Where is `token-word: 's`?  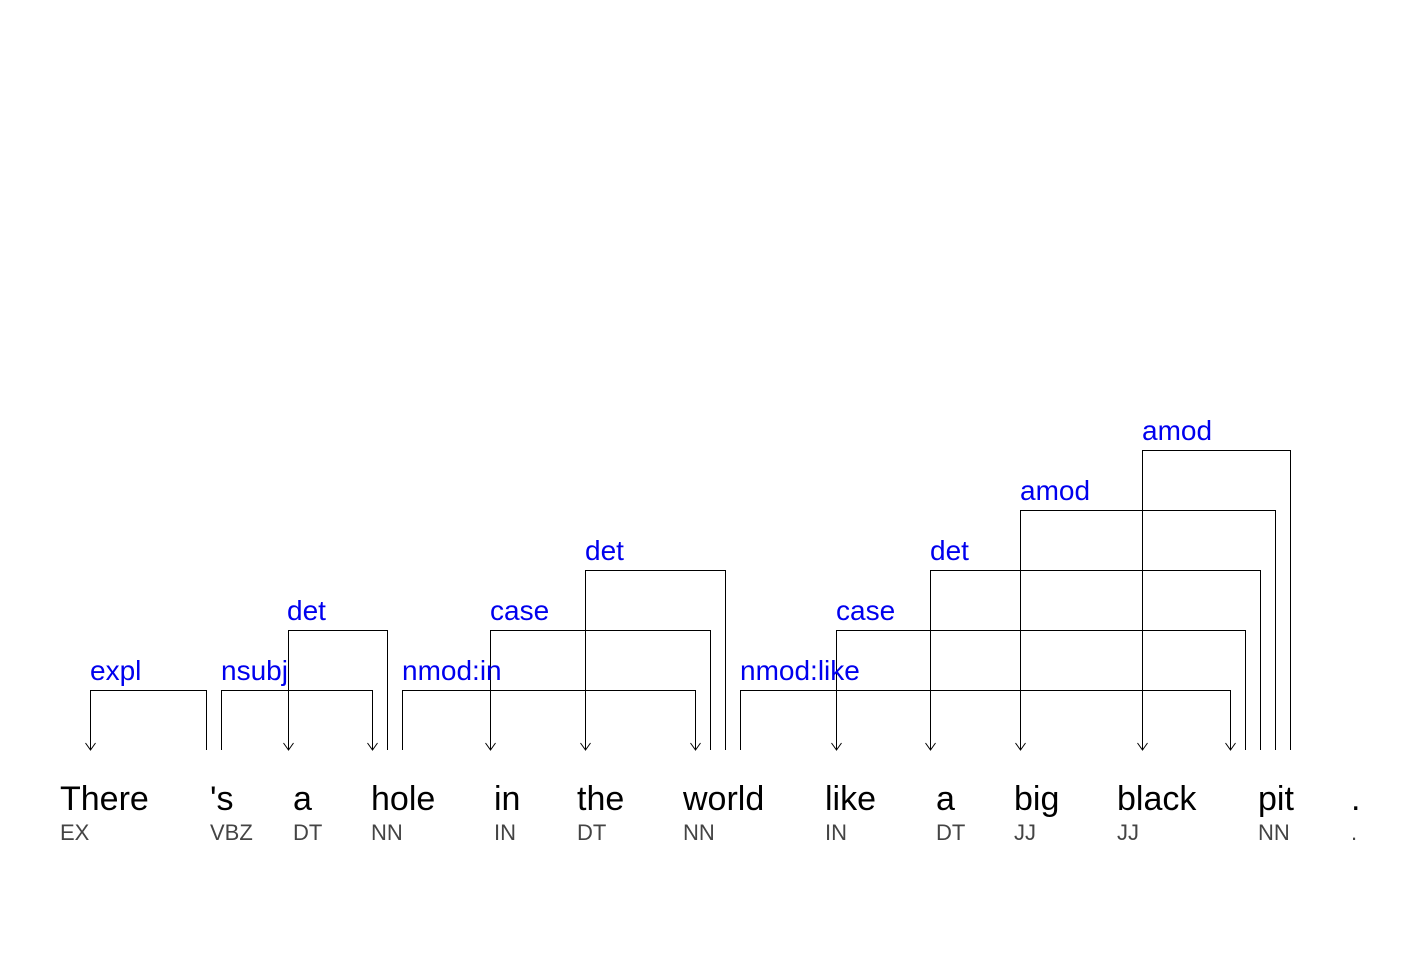
token-word: 's is located at coordinates (222, 799).